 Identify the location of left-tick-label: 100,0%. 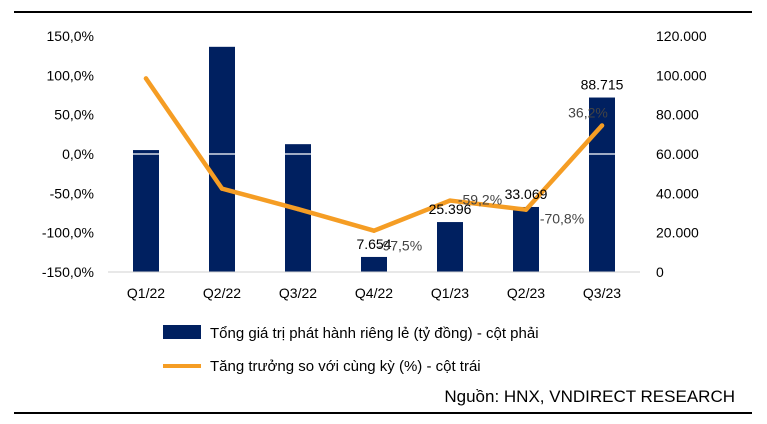
(70, 75).